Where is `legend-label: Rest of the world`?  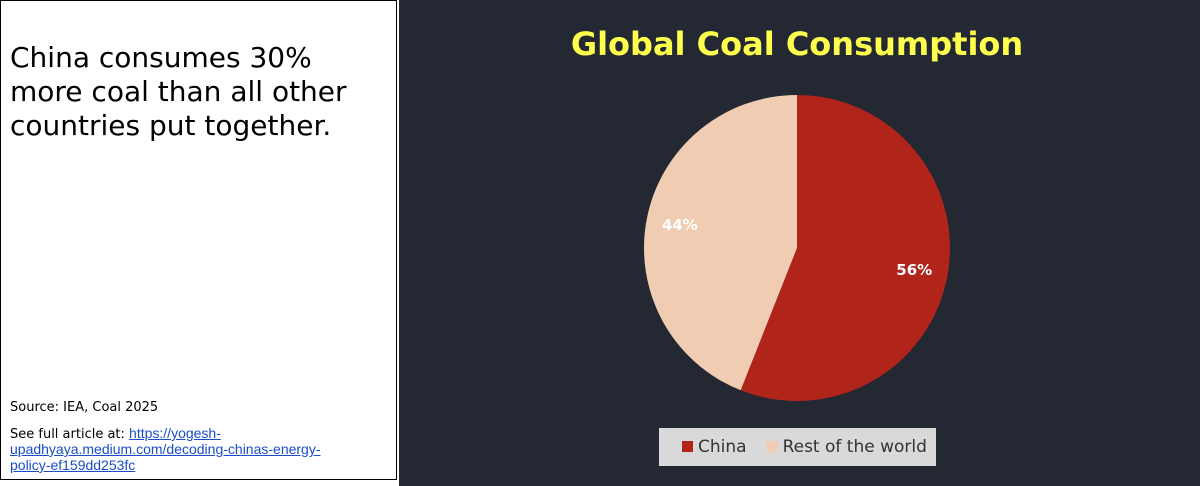
legend-label: Rest of the world is located at coordinates (855, 447).